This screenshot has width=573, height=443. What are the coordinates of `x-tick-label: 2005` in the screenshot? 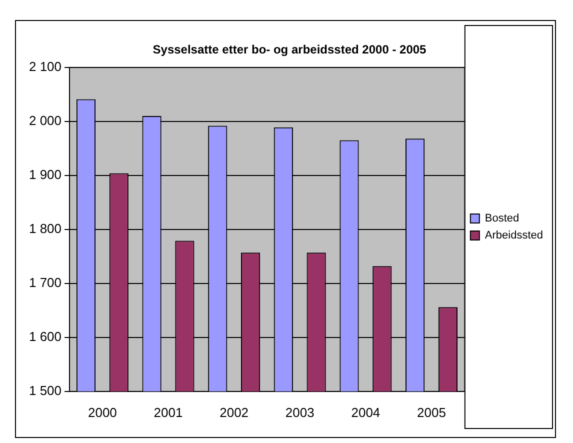 It's located at (431, 412).